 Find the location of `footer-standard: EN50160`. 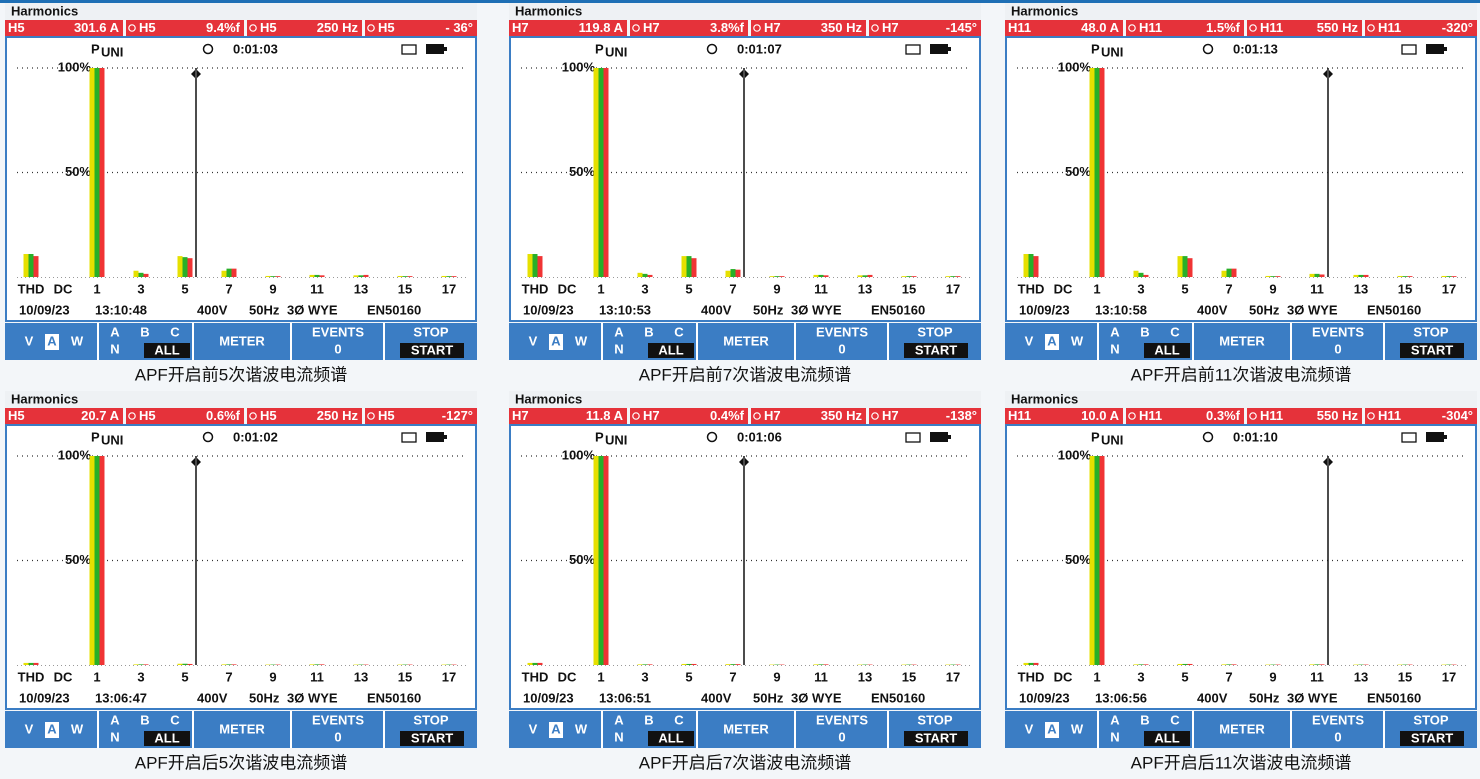

footer-standard: EN50160 is located at coordinates (898, 309).